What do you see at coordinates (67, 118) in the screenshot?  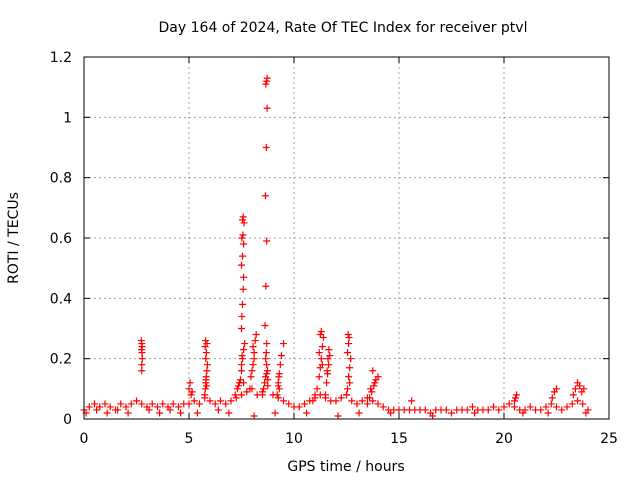 I see `y-tick-label: 1` at bounding box center [67, 118].